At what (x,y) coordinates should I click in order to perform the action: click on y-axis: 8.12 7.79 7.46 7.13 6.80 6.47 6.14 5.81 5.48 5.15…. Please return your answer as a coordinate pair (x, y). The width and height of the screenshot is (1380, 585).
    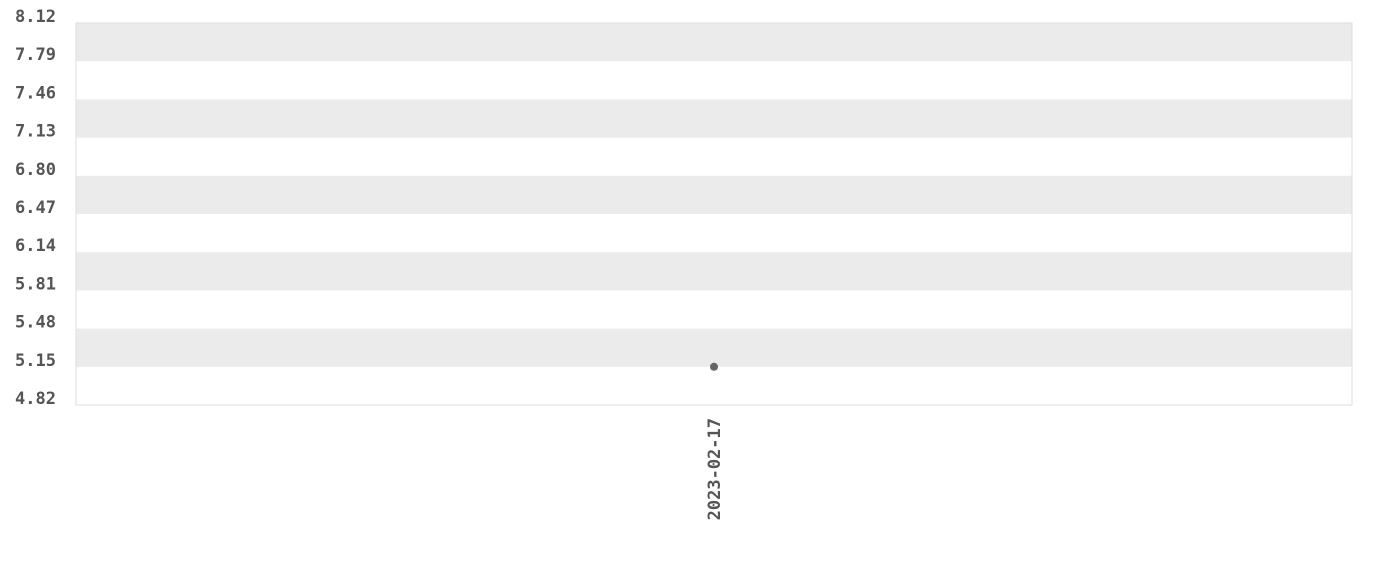
    Looking at the image, I should click on (35, 208).